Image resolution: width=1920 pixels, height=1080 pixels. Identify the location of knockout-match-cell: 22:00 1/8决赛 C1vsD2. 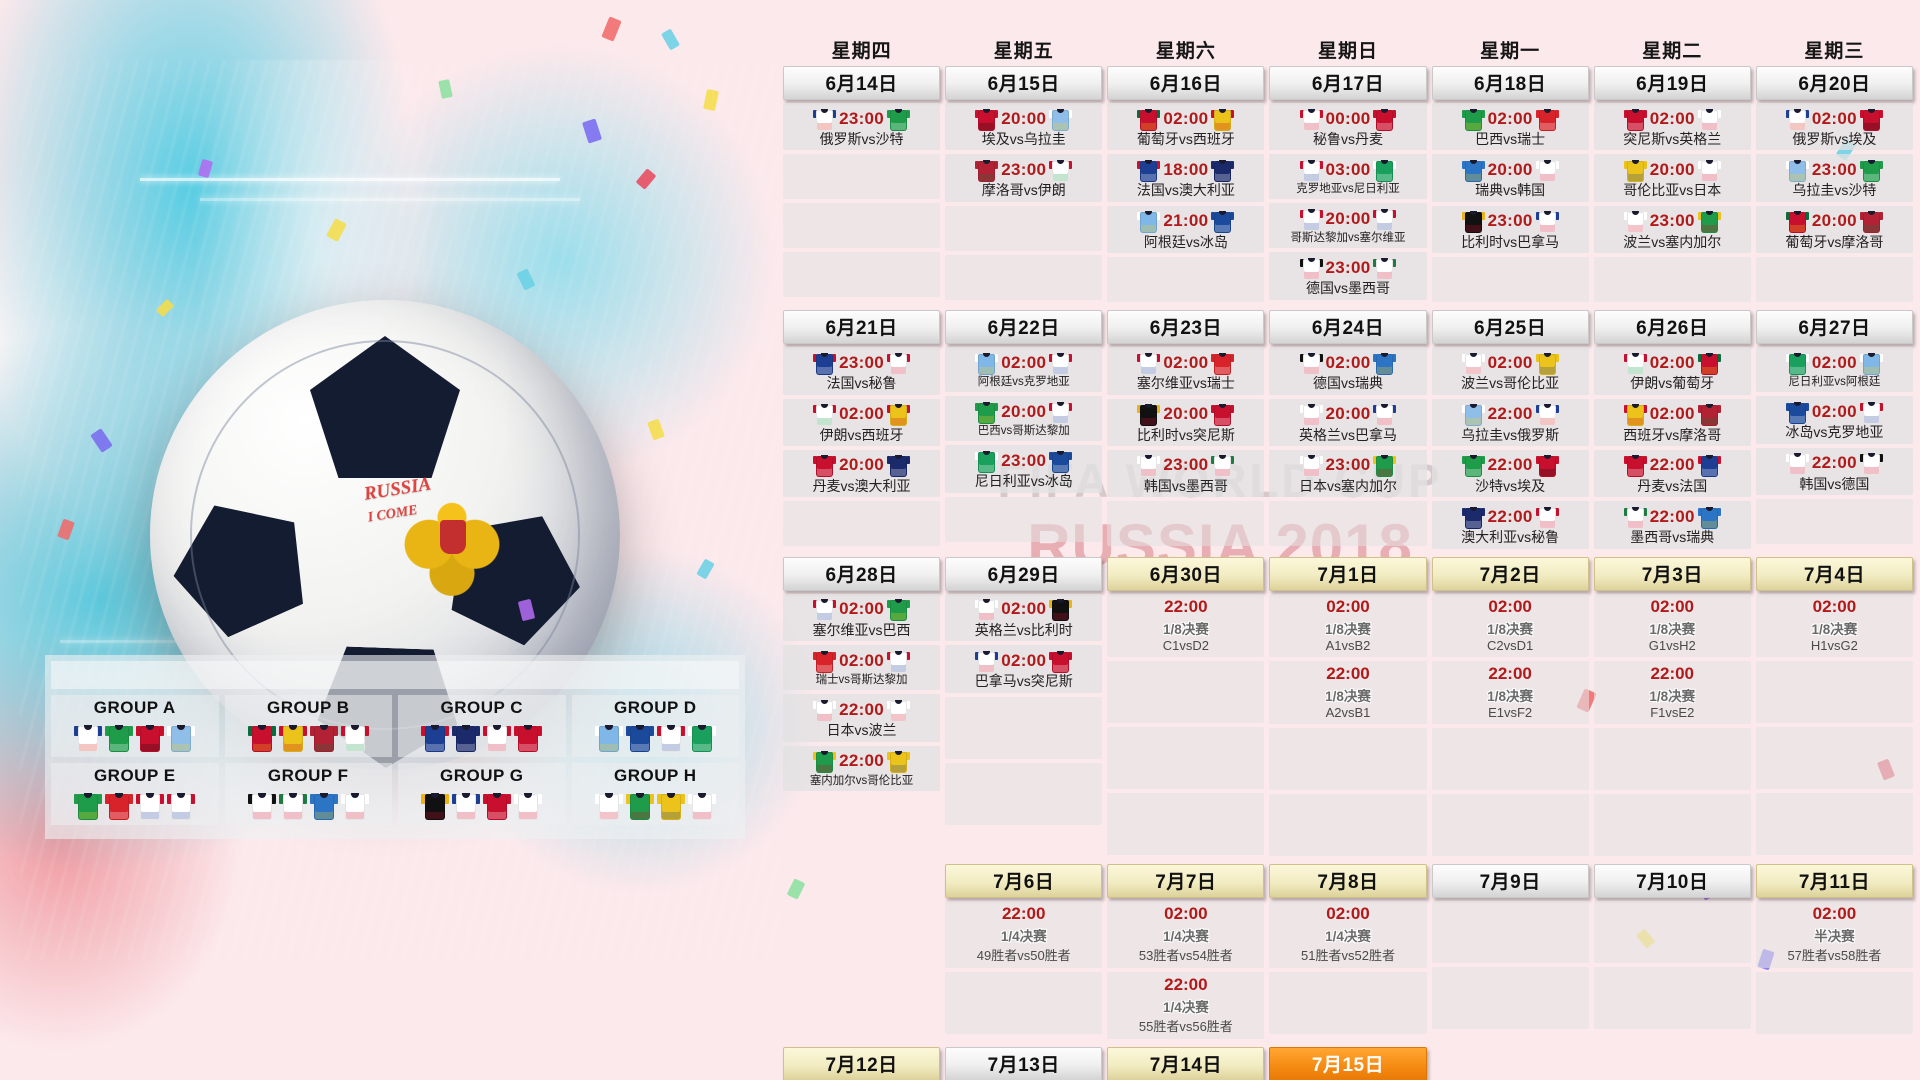
(1186, 625).